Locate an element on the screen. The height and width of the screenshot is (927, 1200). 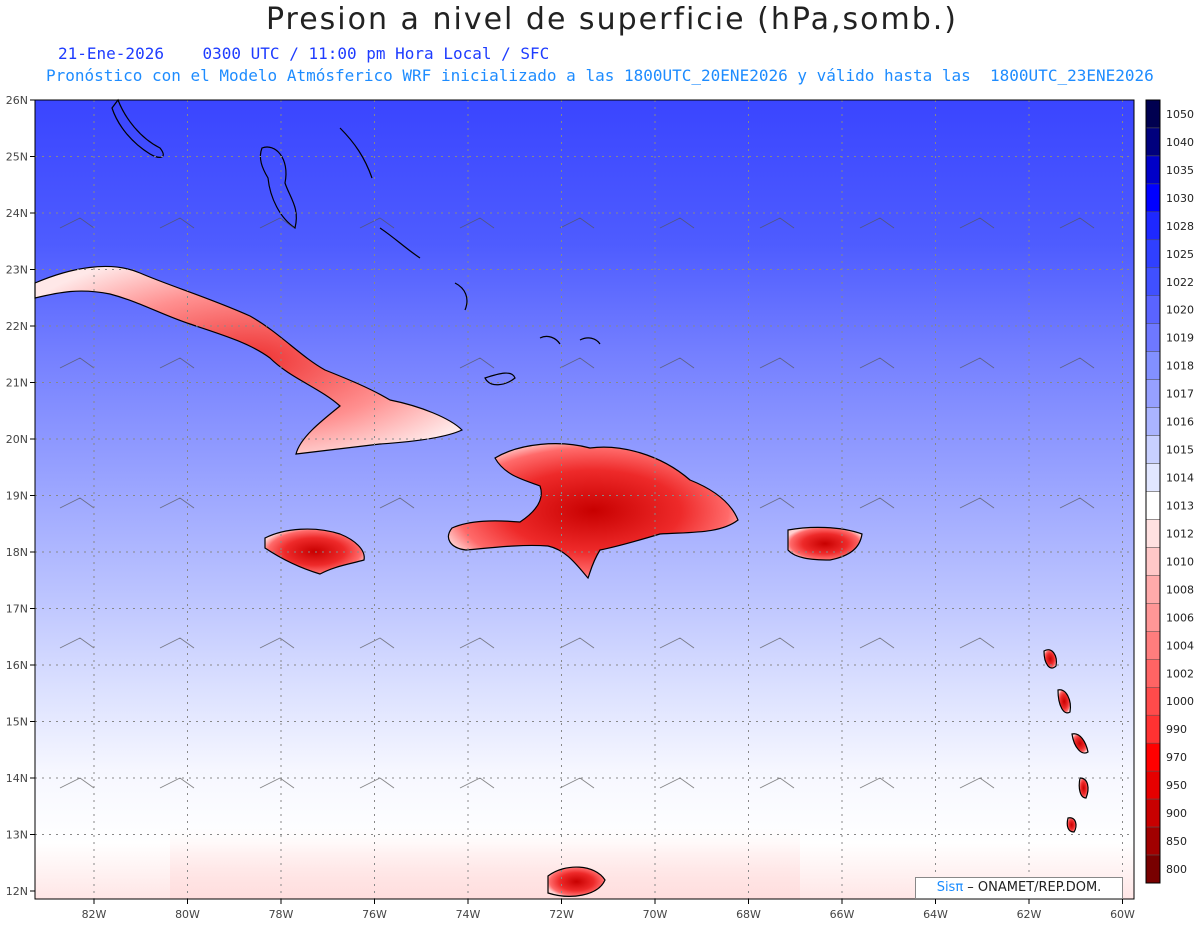
lon-label: 74W is located at coordinates (468, 914).